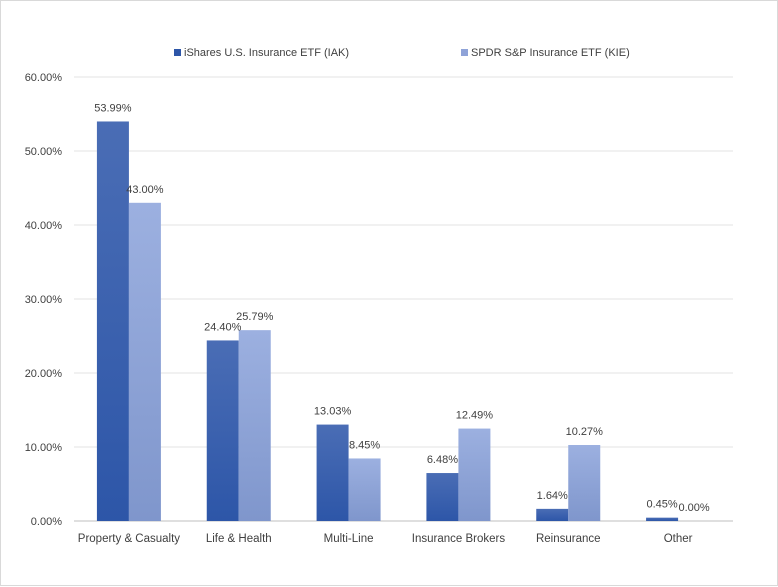  I want to click on y-tick-label: 0.00%, so click(46, 522).